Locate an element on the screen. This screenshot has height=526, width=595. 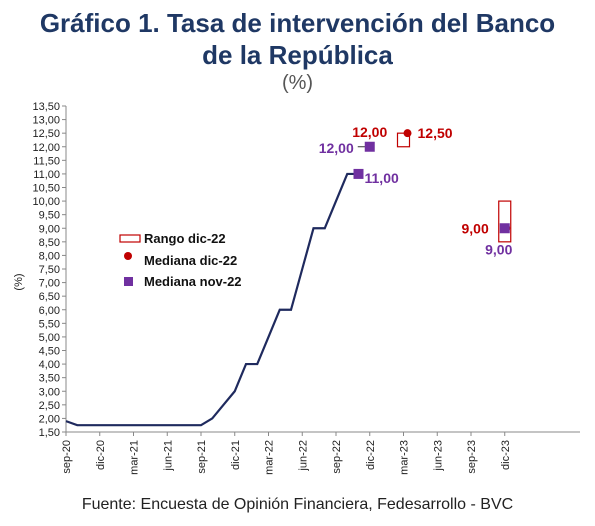
y-tick-label: 4,50 is located at coordinates (49, 352).